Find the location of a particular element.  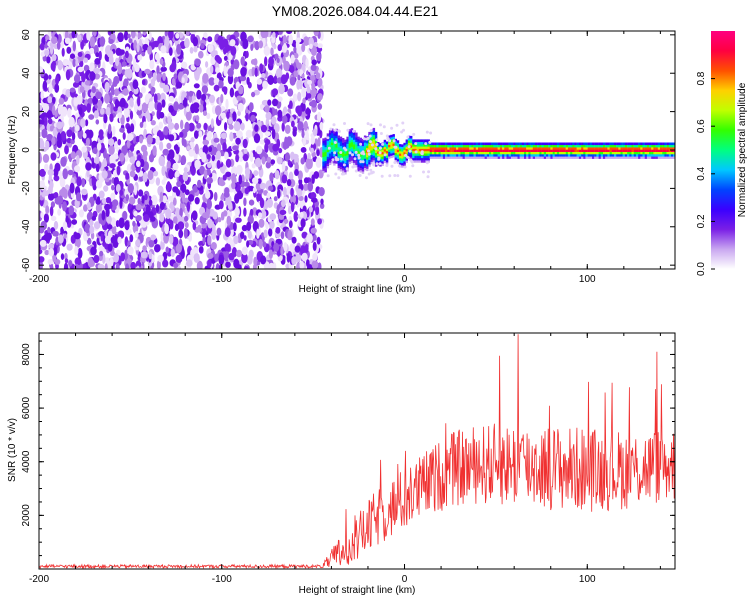

colorbar-tick-label: 0.8 is located at coordinates (701, 78).